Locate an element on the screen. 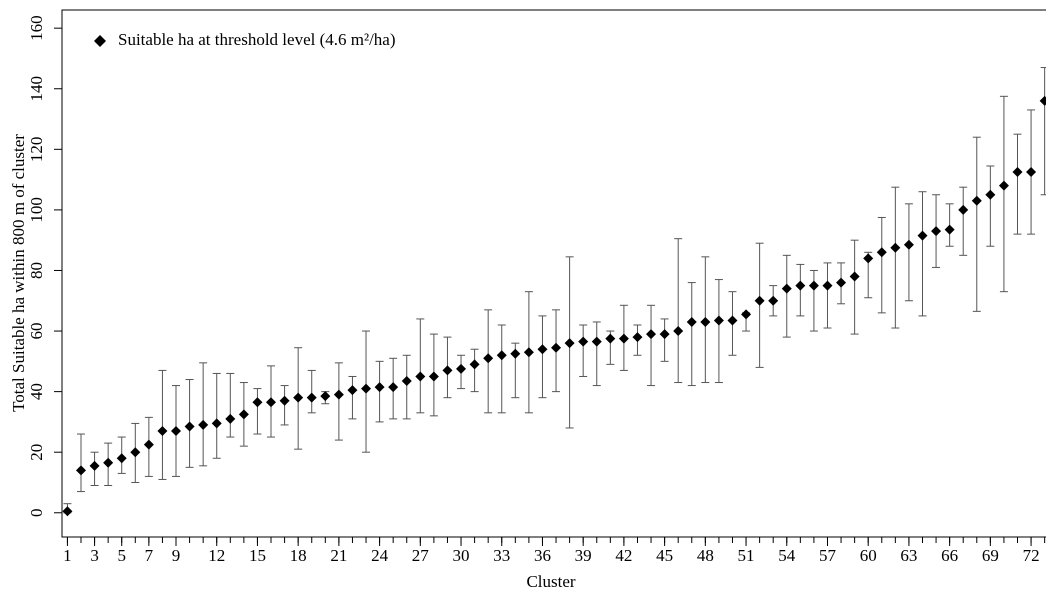 Image resolution: width=1046 pixels, height=598 pixels. y-tick-label: 160 is located at coordinates (36, 28).